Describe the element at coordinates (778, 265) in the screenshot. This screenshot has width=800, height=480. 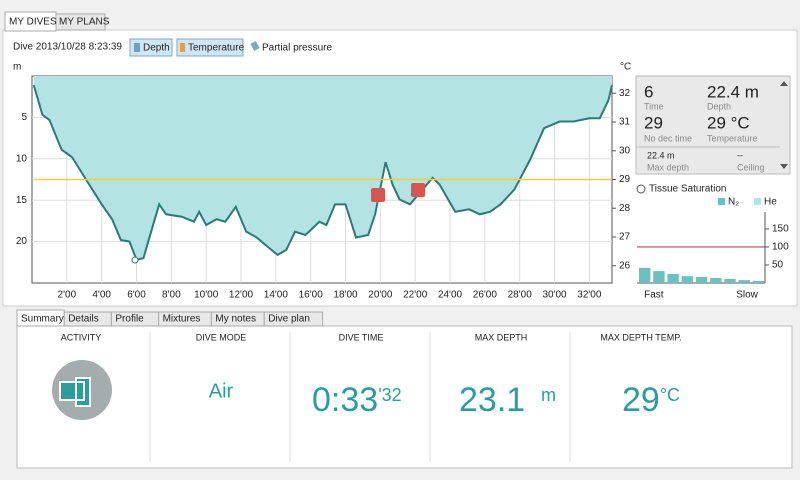
I see `y-tick-label: 50` at that location.